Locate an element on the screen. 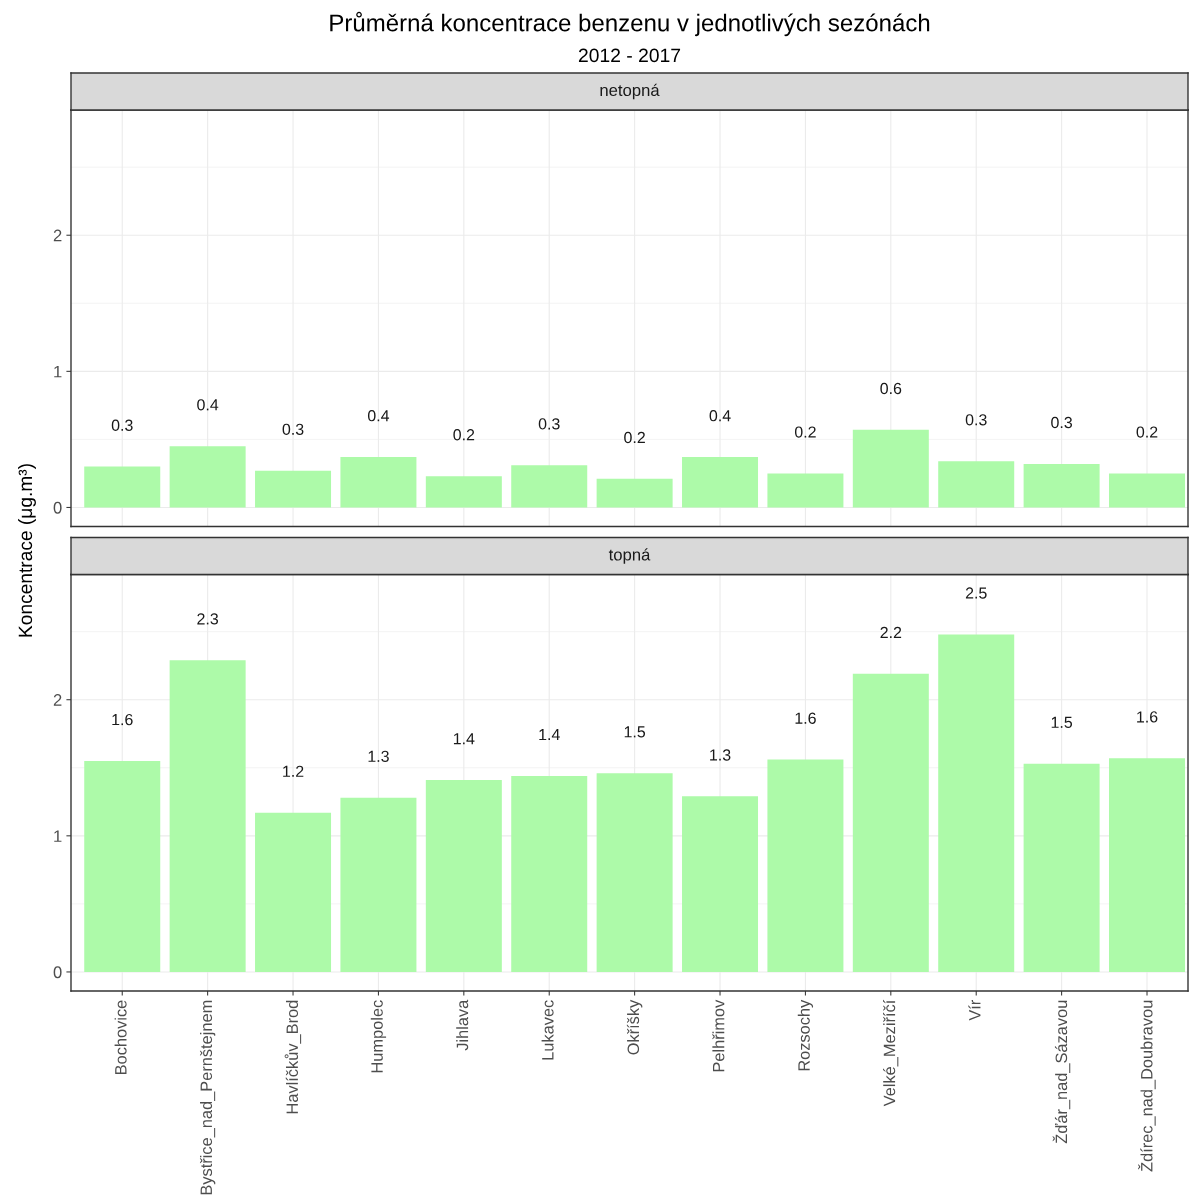 This screenshot has height=1198, width=1190. chart-subtitle: 2012 - 2017 is located at coordinates (629, 55).